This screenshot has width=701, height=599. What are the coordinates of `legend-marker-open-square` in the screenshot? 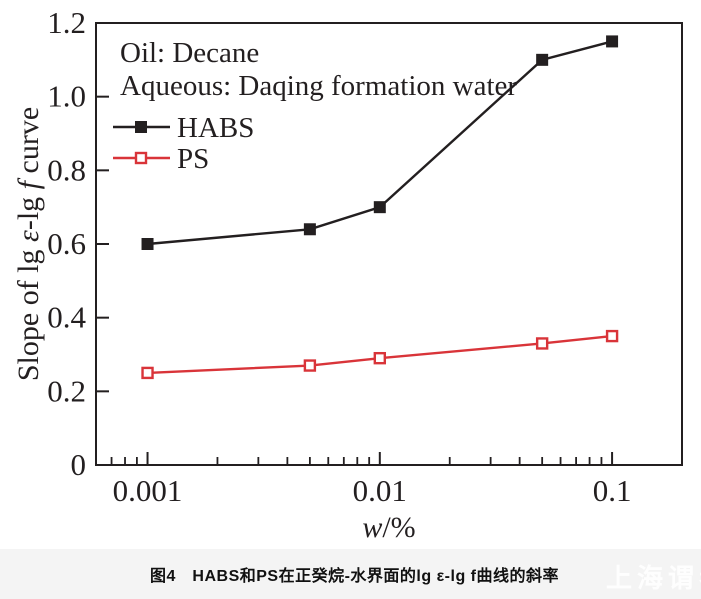 It's located at (141, 158).